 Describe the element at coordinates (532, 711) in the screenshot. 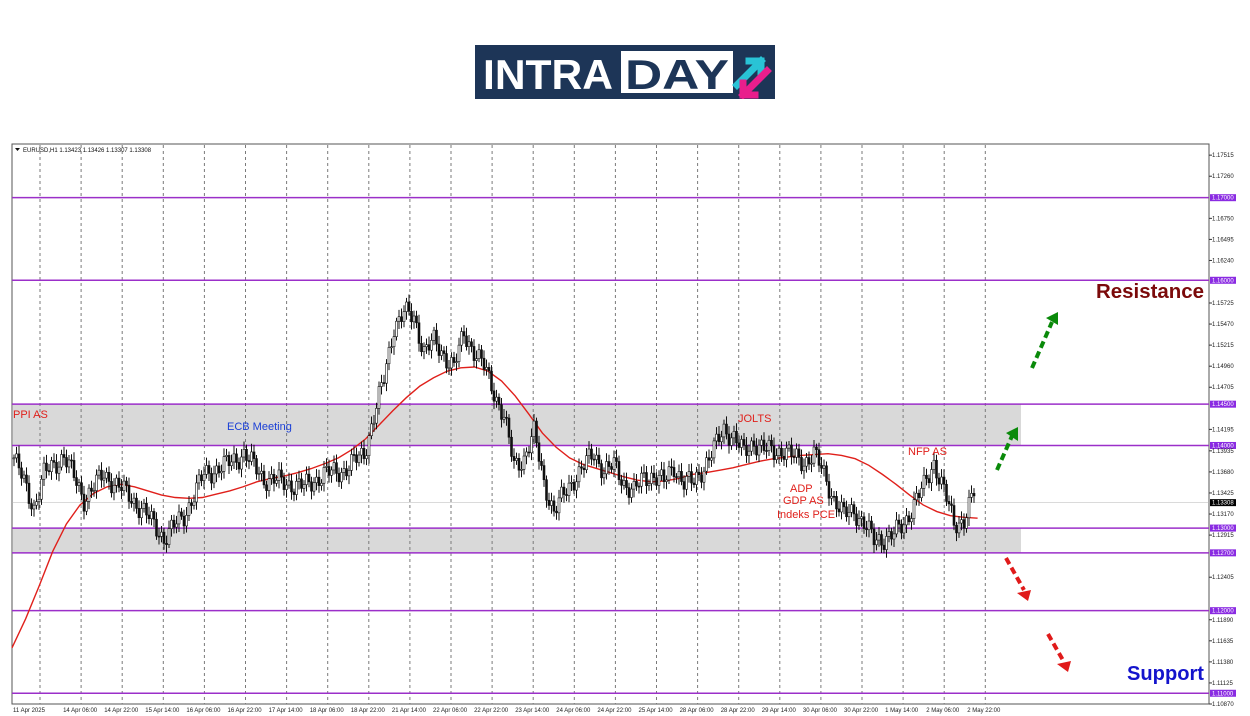

I see `x-tick-label: 23 Apr 14:00` at that location.